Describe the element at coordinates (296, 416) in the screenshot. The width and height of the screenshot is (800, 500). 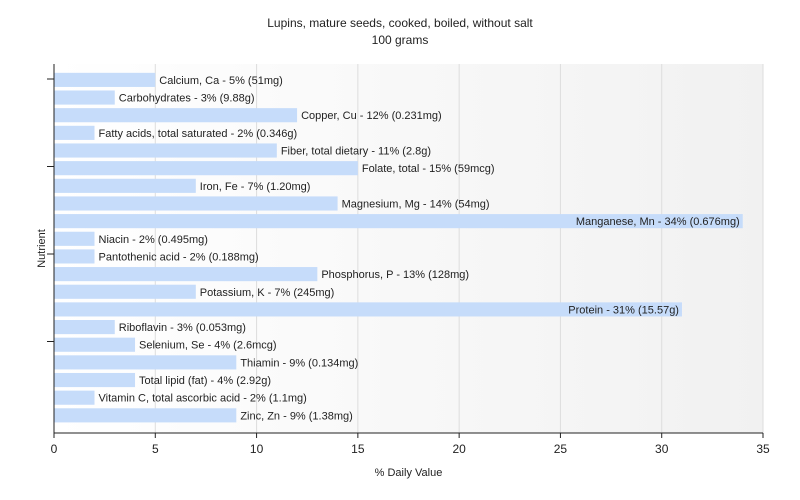
I see `bar-label: Zinc, Zn - 9% (1.38mg)` at that location.